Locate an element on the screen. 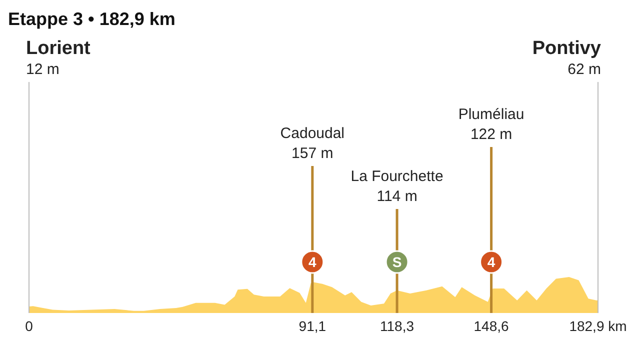  ref-line-label: Pluméliau 122 m is located at coordinates (491, 124).